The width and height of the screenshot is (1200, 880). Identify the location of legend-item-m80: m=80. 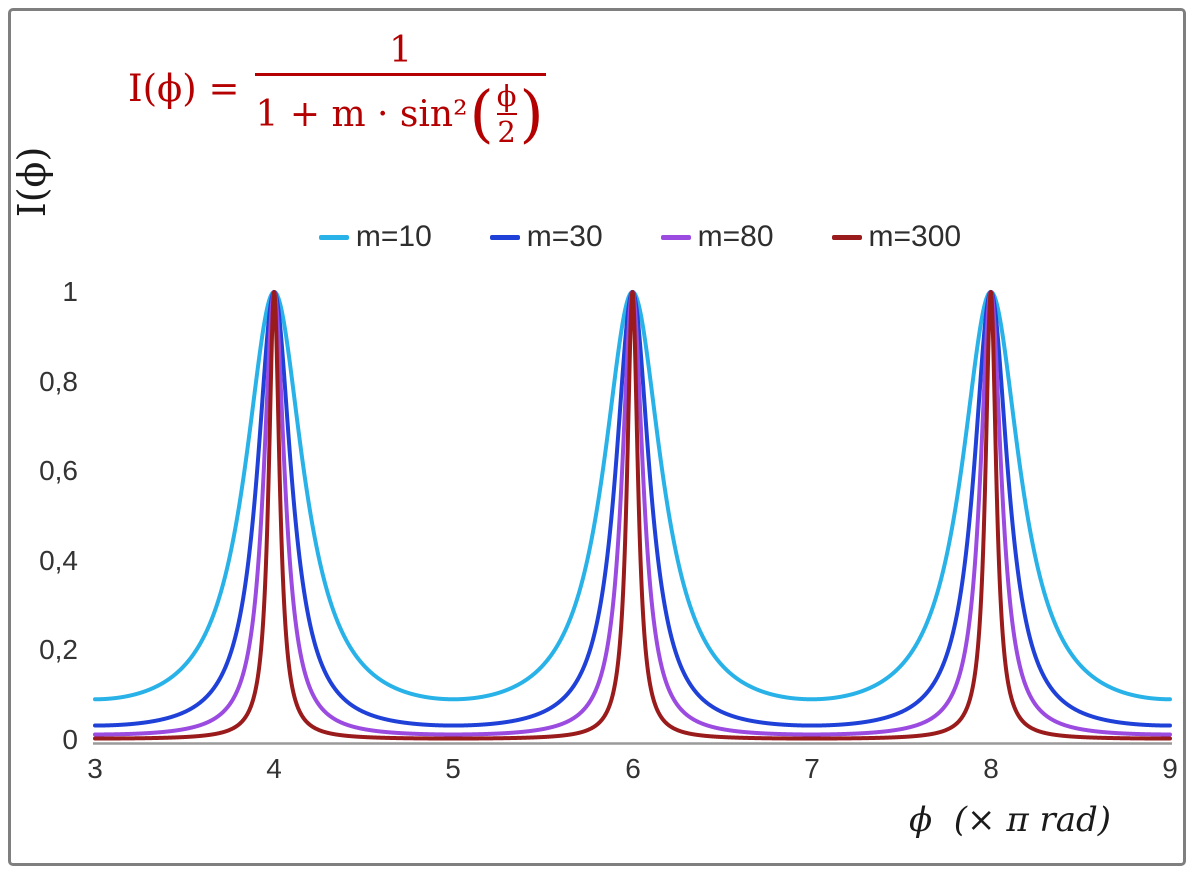
(717, 237).